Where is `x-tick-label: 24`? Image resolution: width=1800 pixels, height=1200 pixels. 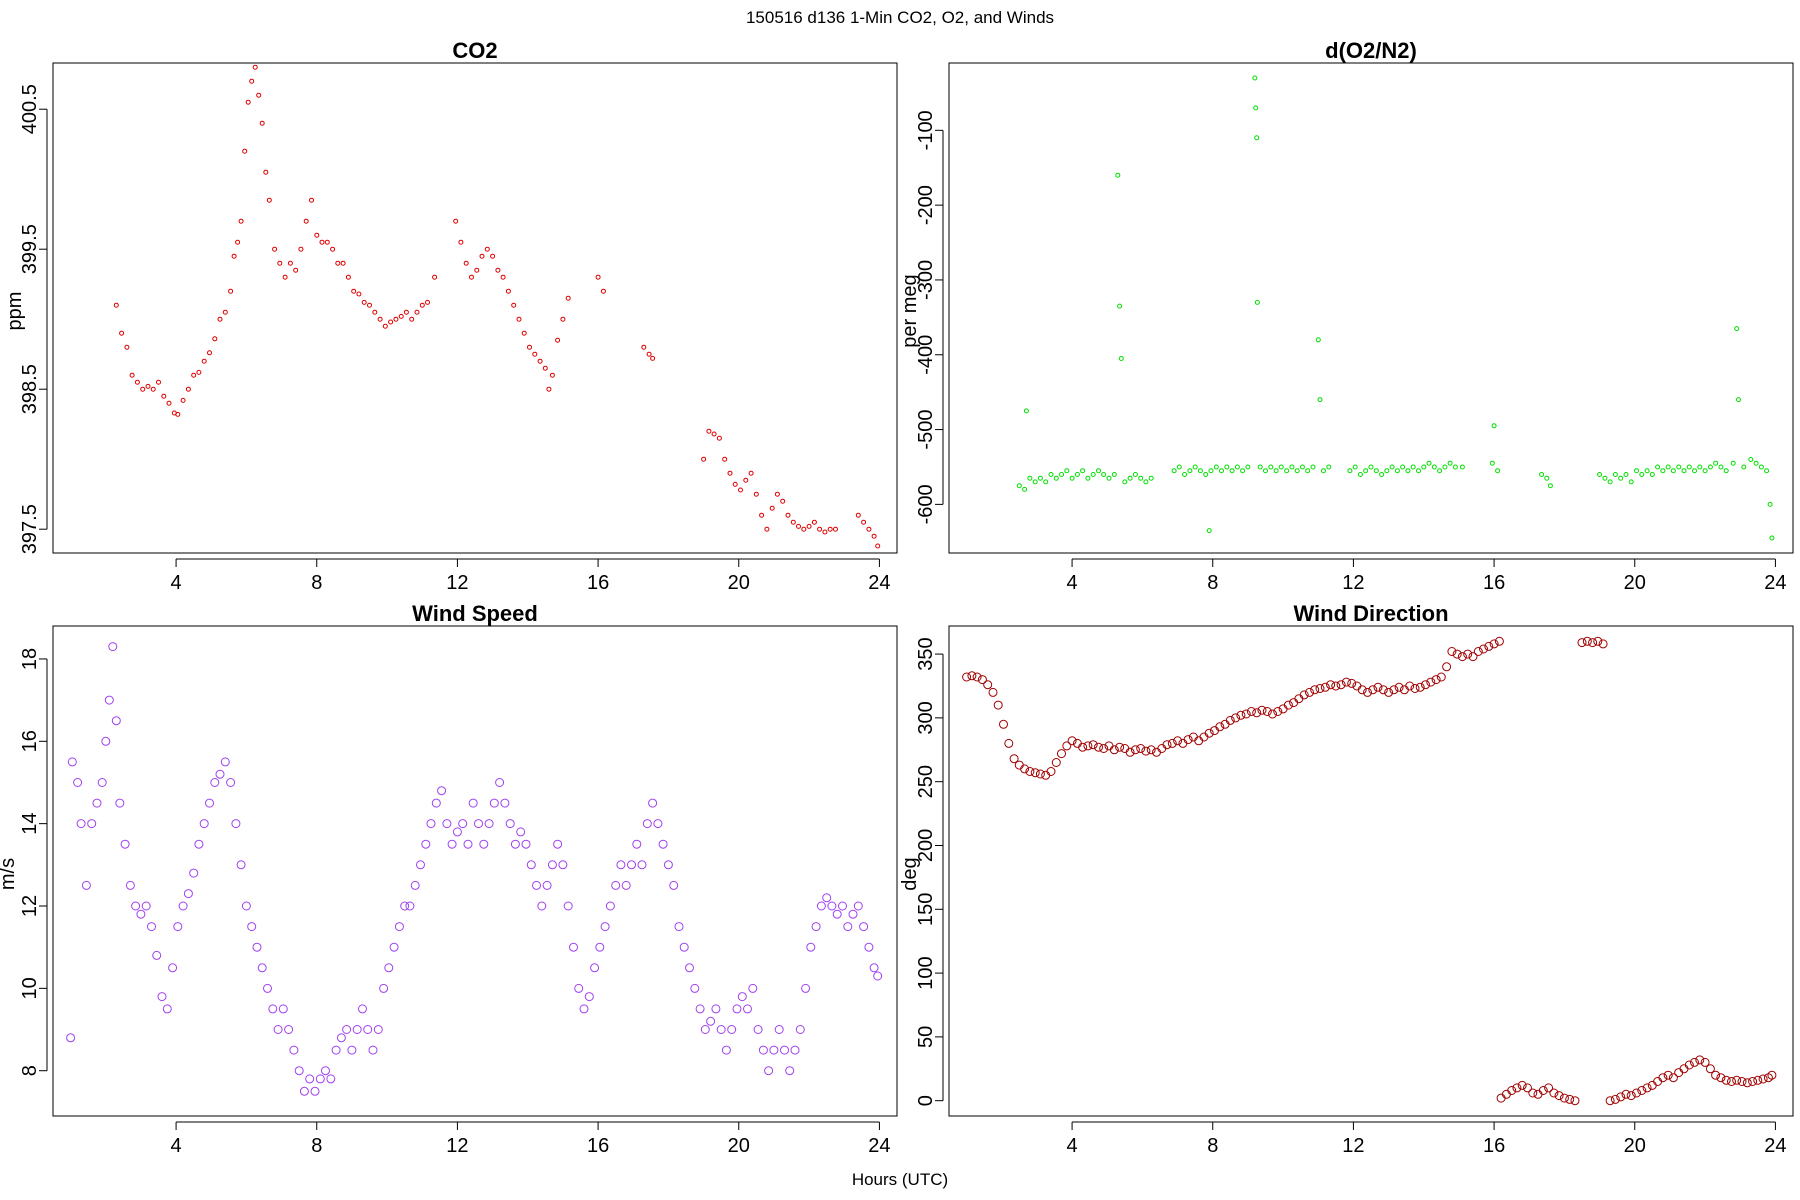 x-tick-label: 24 is located at coordinates (879, 1146).